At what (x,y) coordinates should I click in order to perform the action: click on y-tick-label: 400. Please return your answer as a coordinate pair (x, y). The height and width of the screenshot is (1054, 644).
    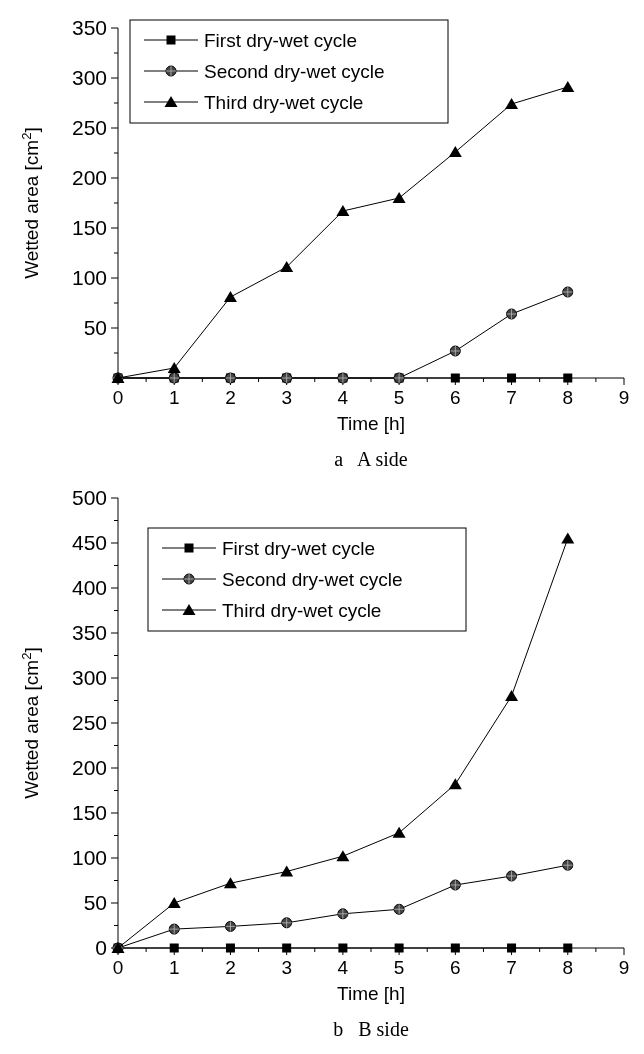
    Looking at the image, I should click on (89, 588).